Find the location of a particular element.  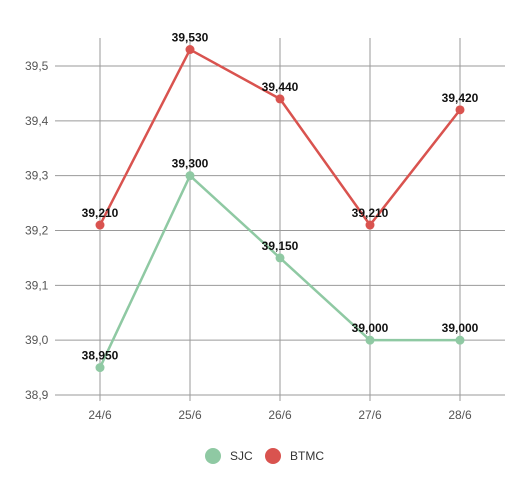

x-tick-label: 27/6 is located at coordinates (370, 415).